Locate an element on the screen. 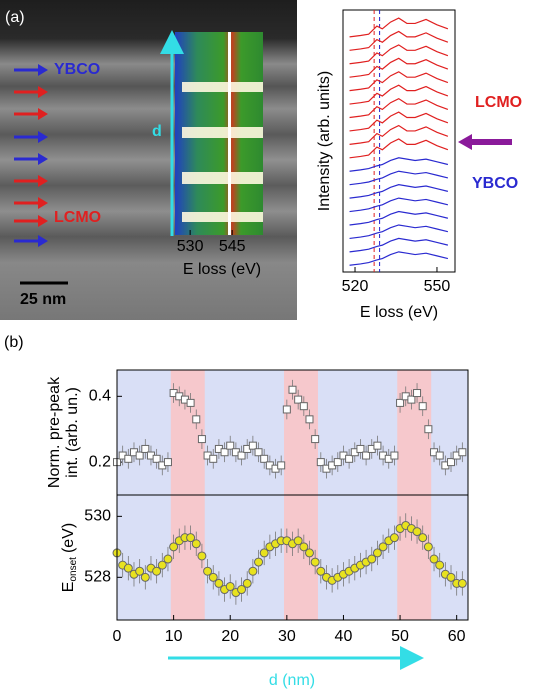 This screenshot has height=695, width=548. annotation: YBCO is located at coordinates (495, 183).